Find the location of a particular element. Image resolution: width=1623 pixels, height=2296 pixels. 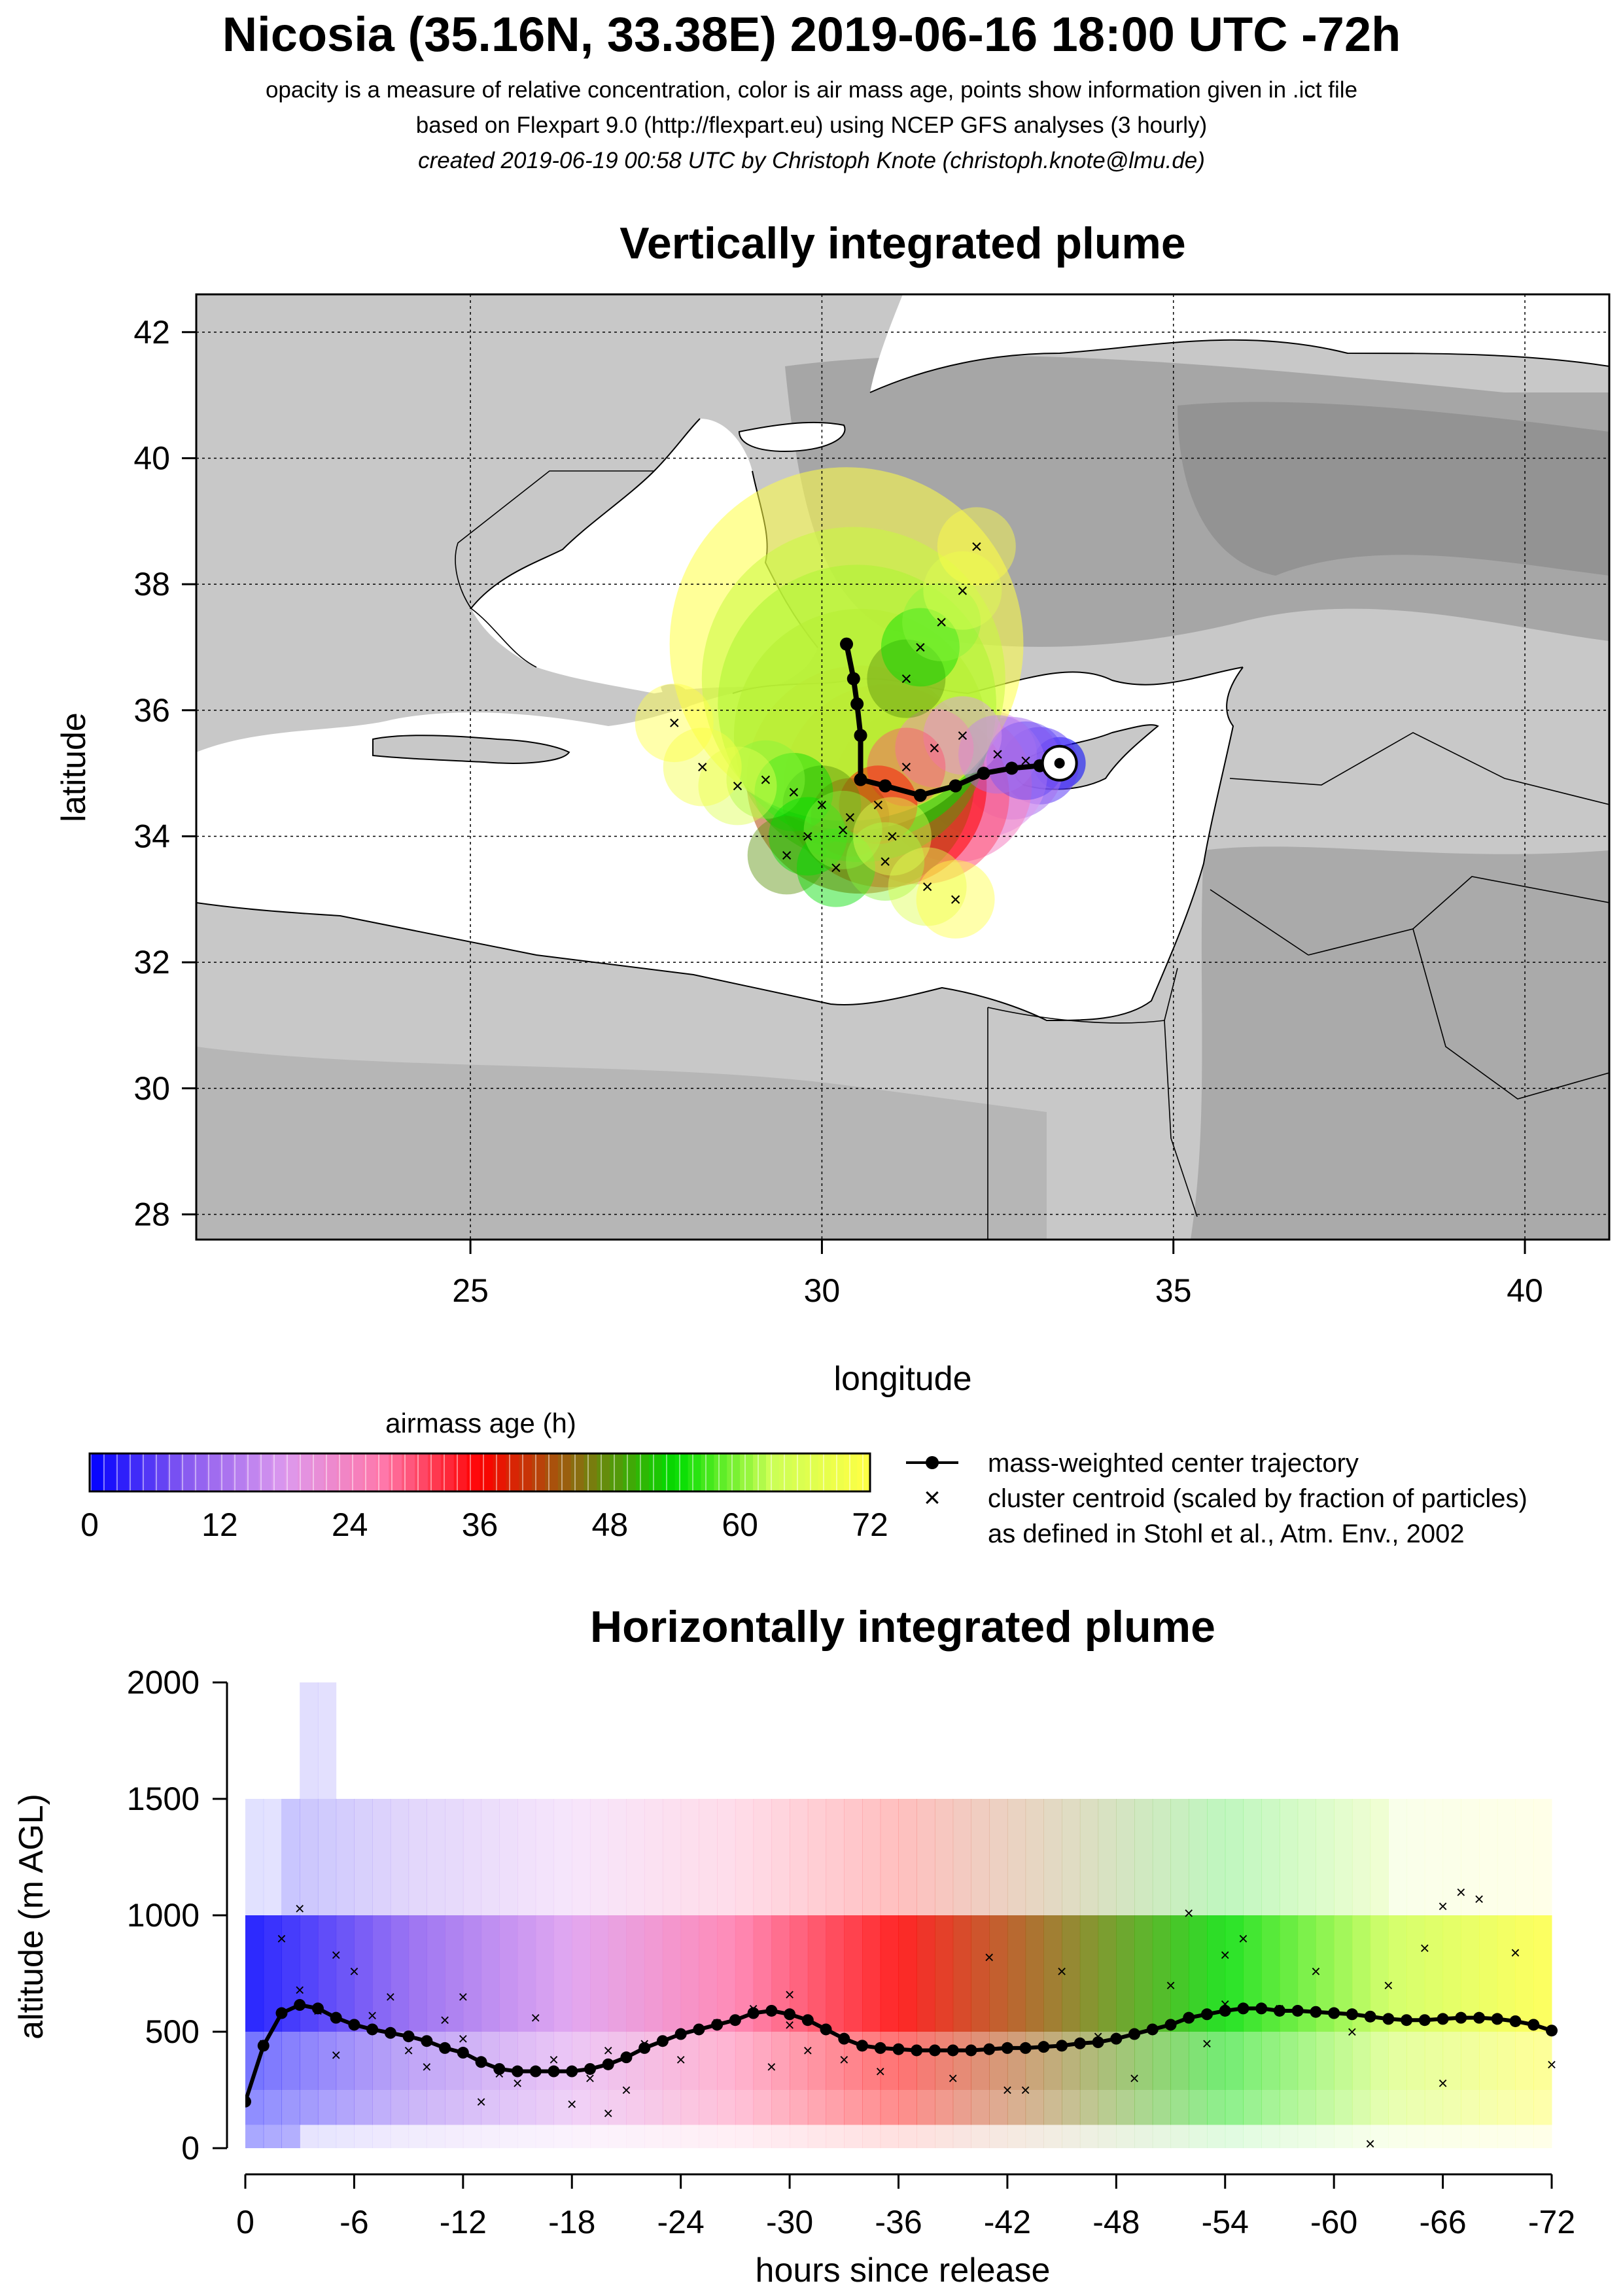

profile-xtick-label: -36 is located at coordinates (898, 2222).